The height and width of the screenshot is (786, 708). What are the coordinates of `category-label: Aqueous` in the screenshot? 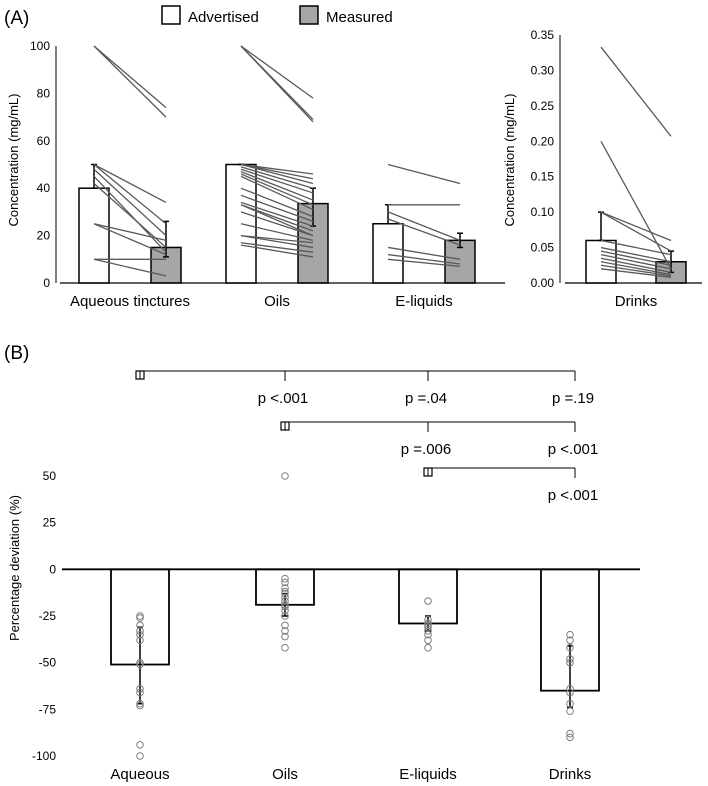 It's located at (139, 774).